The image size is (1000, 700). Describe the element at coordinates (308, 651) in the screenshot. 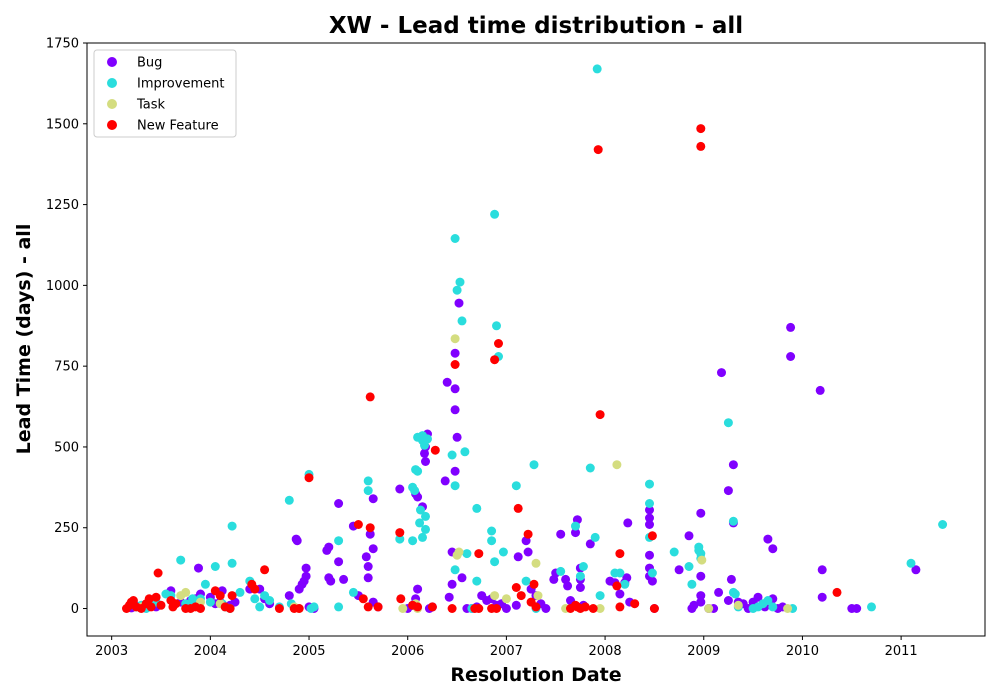

I see `x-tick-label: 2005` at that location.